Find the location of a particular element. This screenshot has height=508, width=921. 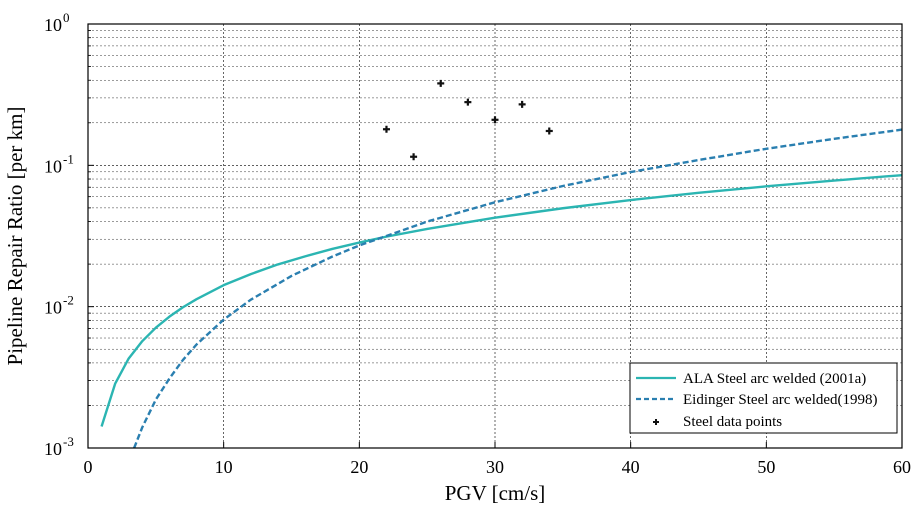

y-tick-exponent: -1 is located at coordinates (68, 158).